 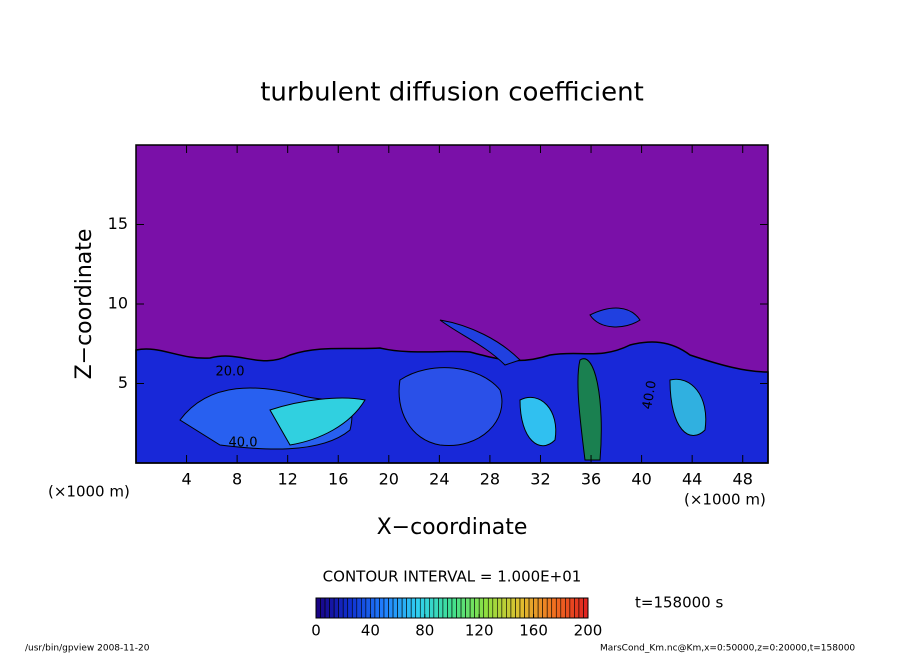 I want to click on x-tick-label: 20, so click(x=389, y=479).